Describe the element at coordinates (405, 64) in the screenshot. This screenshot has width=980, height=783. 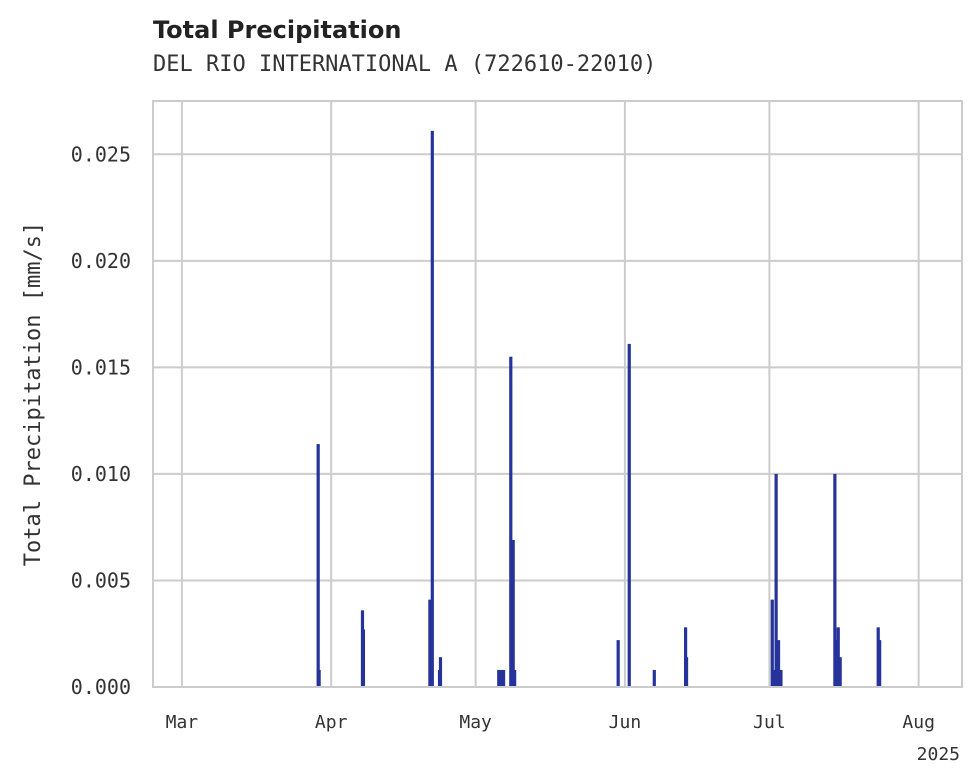
I see `chart-subtitle: DEL RIO INTERNATIONAL A (722610-22010)` at that location.